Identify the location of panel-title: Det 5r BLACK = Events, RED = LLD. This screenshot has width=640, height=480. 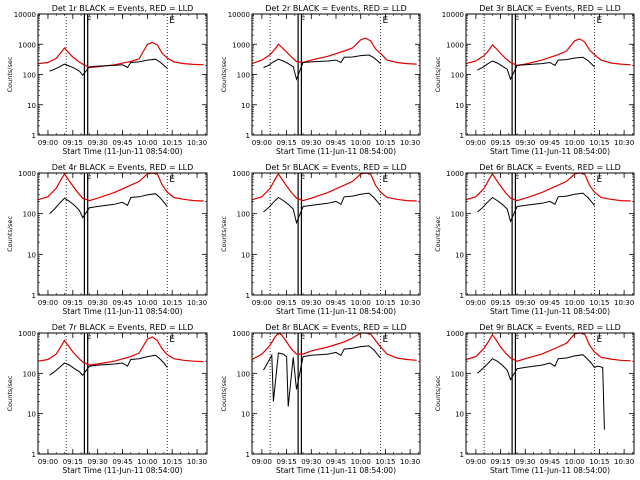
(336, 167).